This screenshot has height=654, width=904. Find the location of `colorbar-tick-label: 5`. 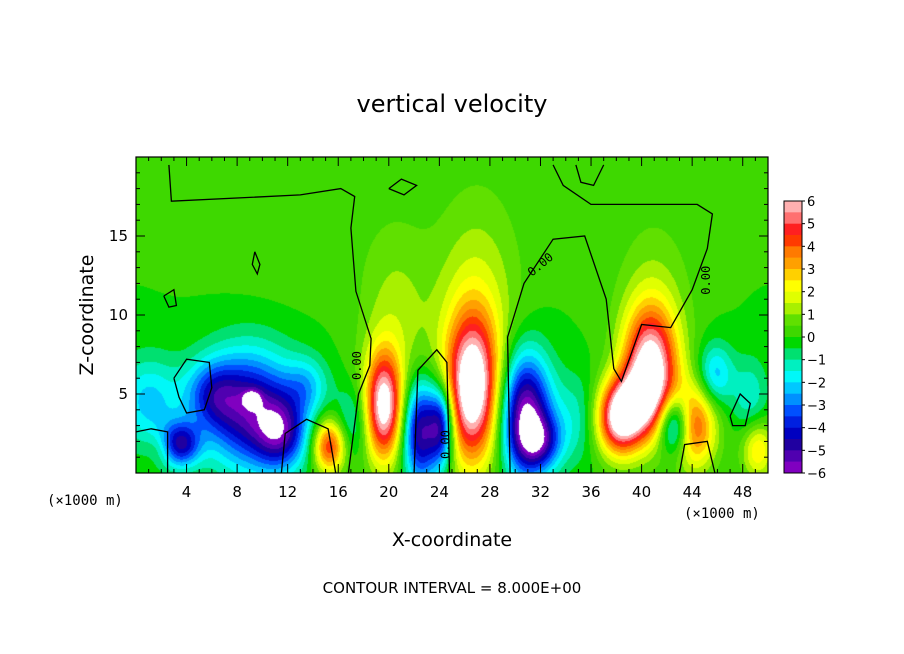

colorbar-tick-label: 5 is located at coordinates (811, 225).